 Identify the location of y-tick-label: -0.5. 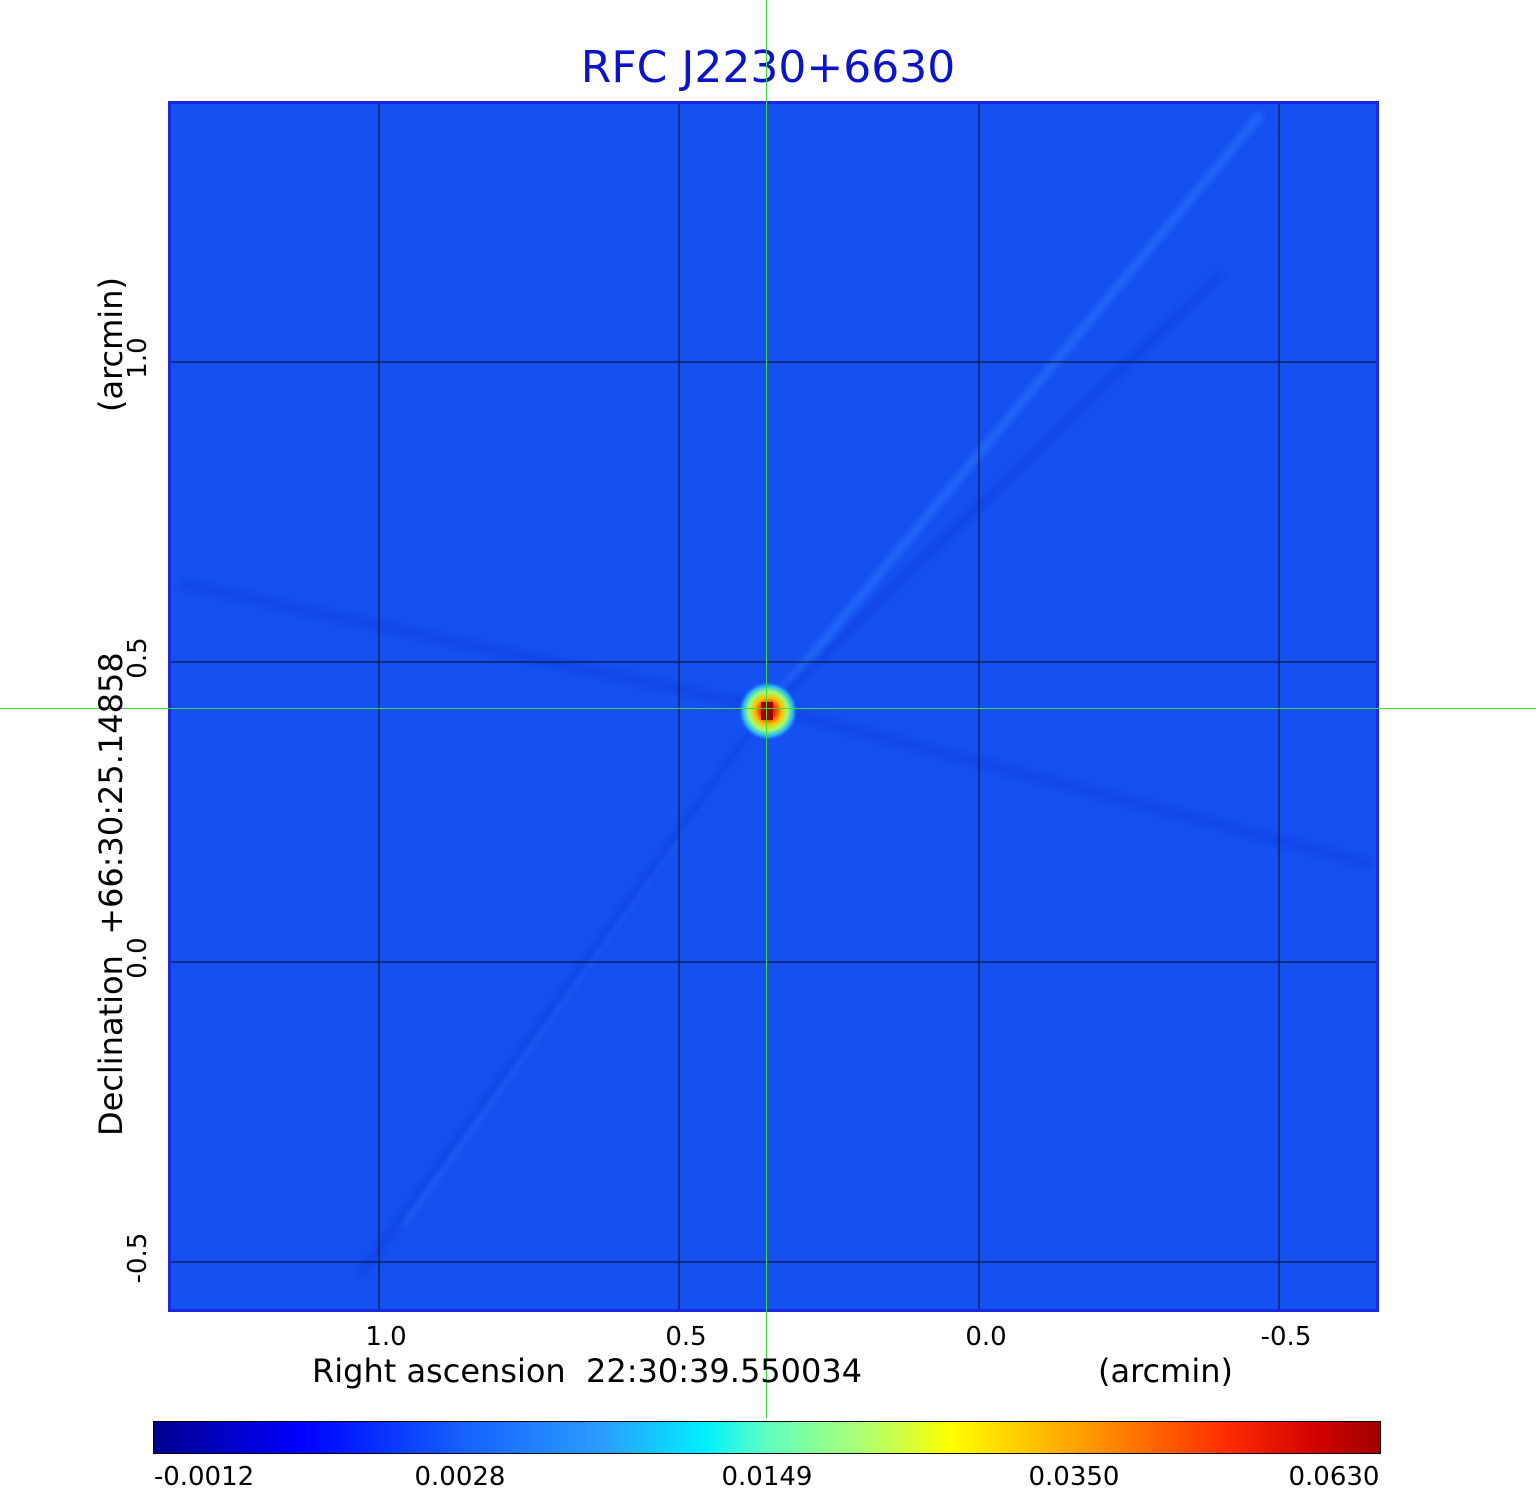
(138, 1258).